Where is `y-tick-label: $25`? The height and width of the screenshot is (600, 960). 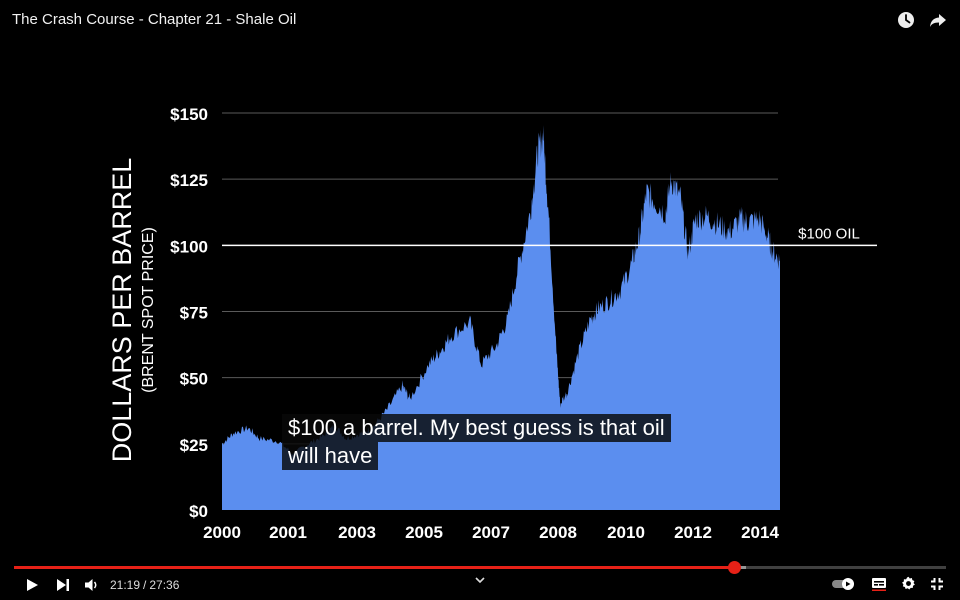
y-tick-label: $25 is located at coordinates (194, 445).